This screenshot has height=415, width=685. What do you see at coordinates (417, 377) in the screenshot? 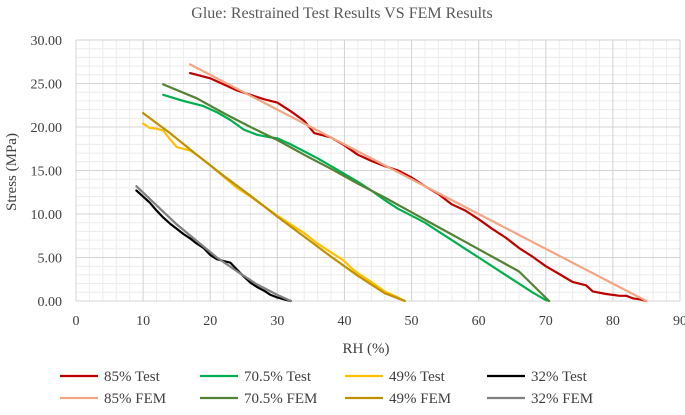
I see `legend-label-2: 49% Test` at bounding box center [417, 377].